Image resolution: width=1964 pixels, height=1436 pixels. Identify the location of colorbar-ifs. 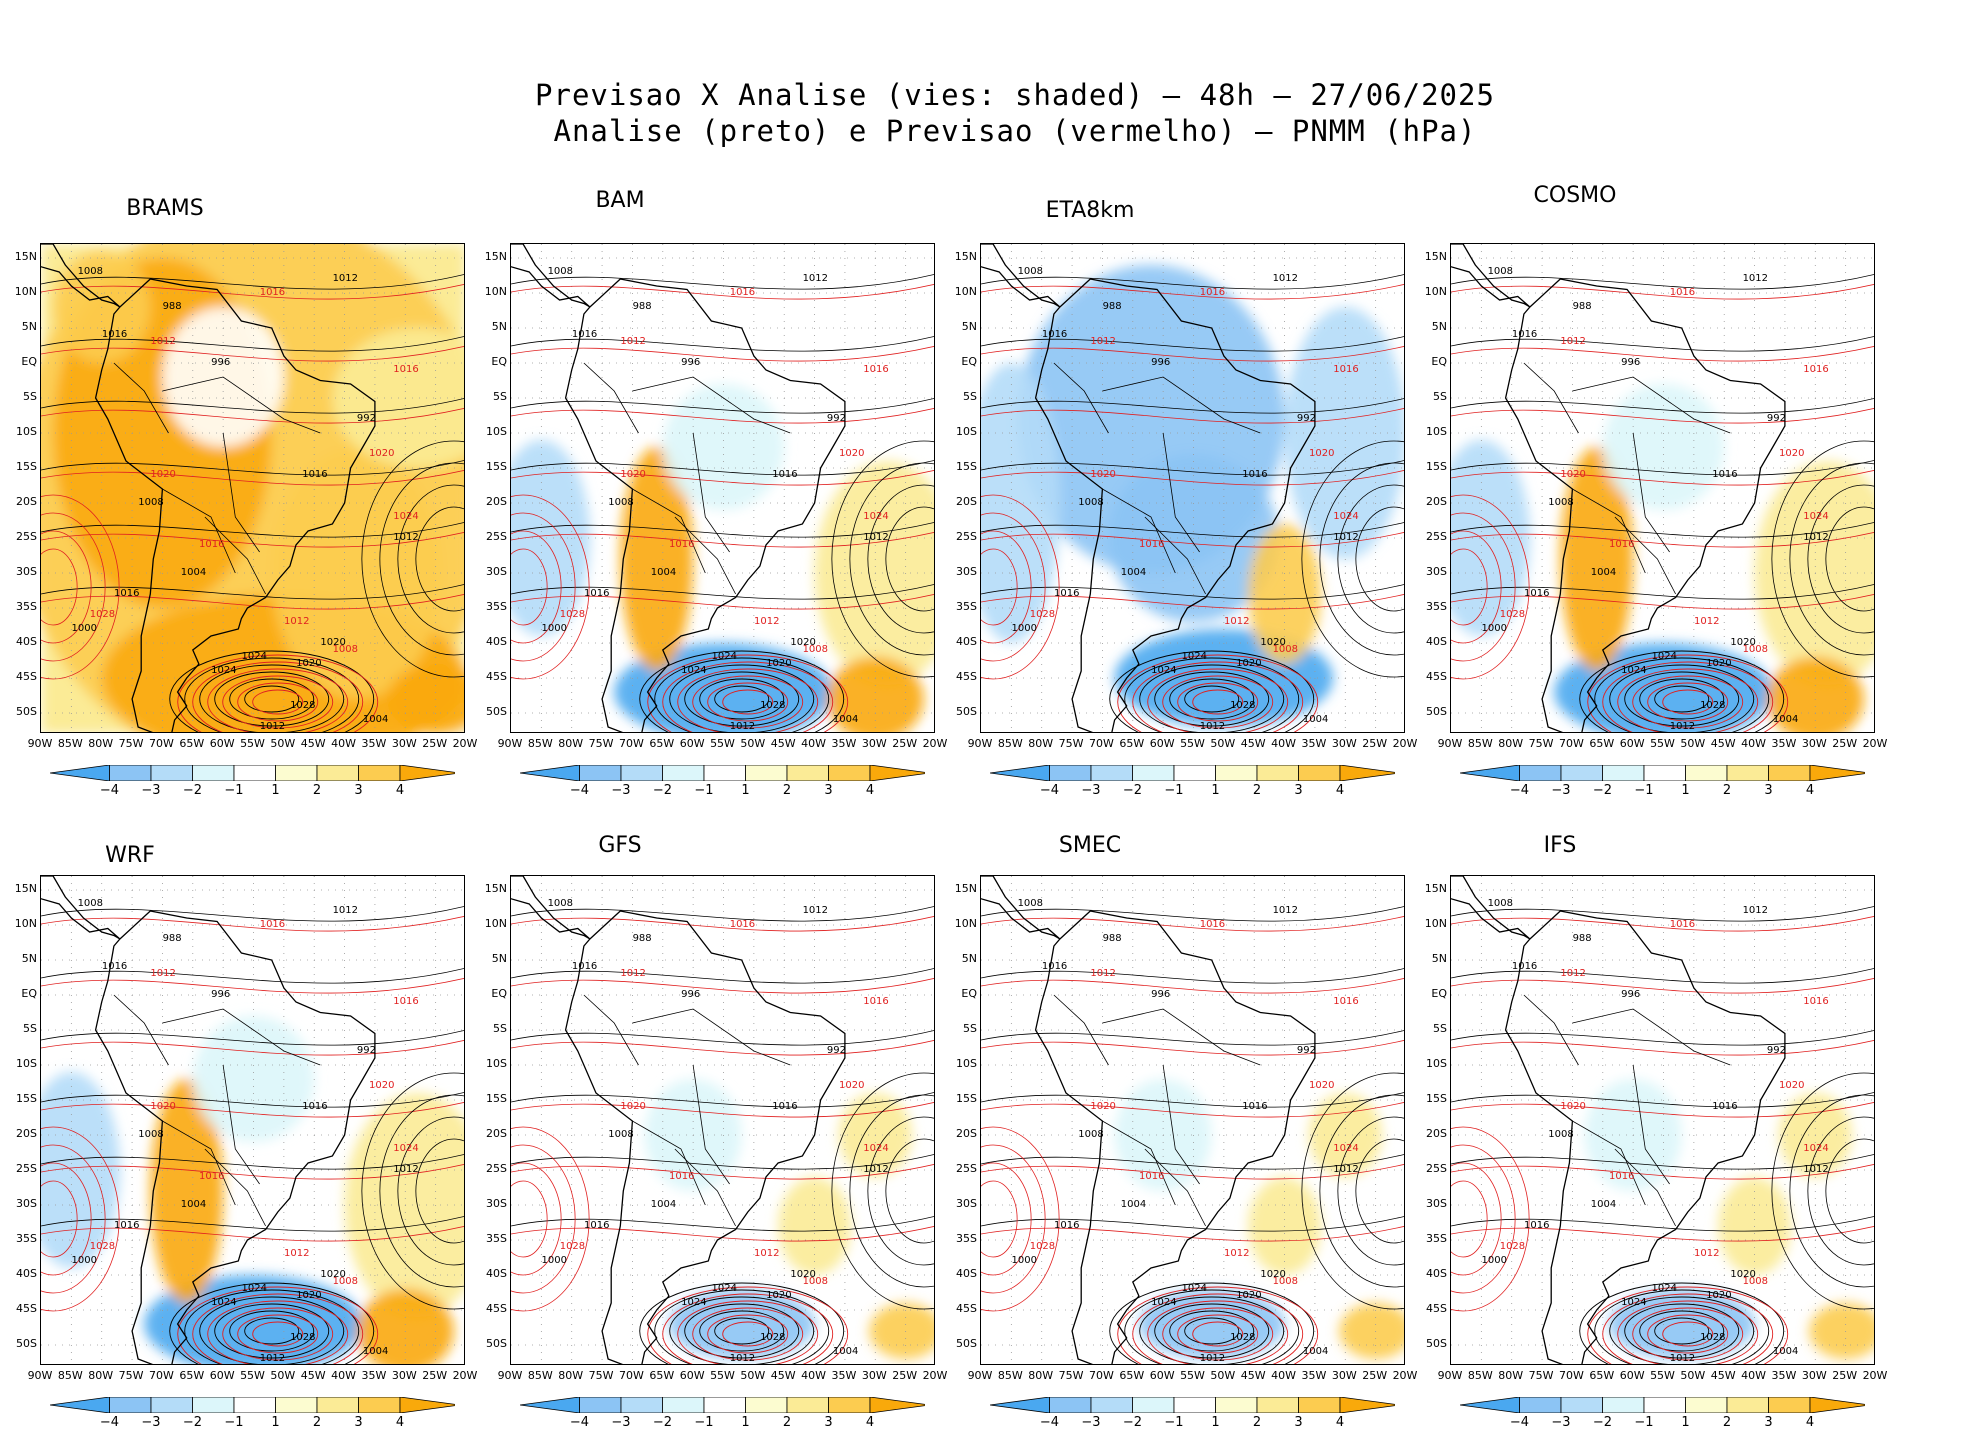
(1664, 1406).